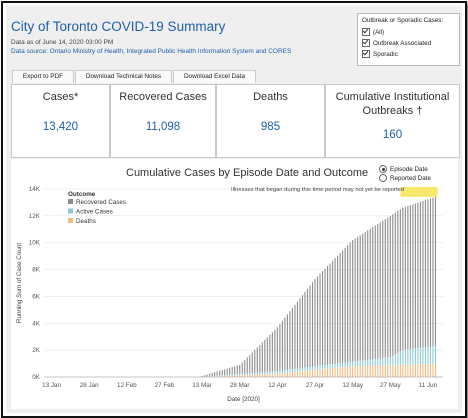 The width and height of the screenshot is (468, 418). What do you see at coordinates (396, 43) in the screenshot?
I see `filter-option-outbreak: Outbreak Associated` at bounding box center [396, 43].